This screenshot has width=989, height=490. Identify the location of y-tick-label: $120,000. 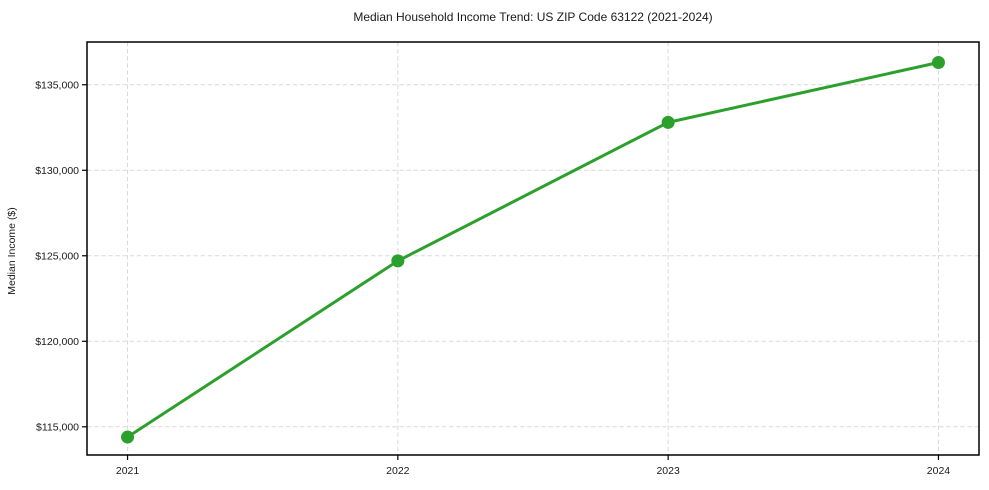
(57, 342).